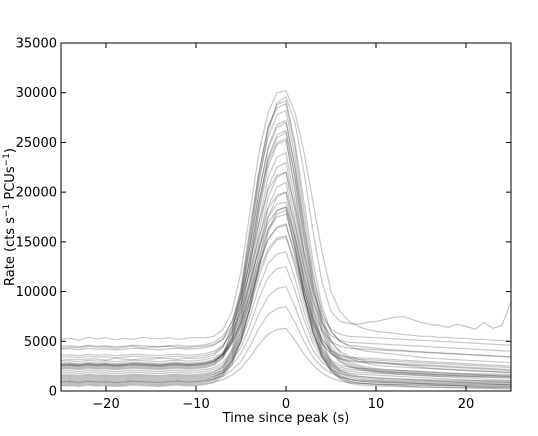 This screenshot has width=538, height=436. Describe the element at coordinates (36, 93) in the screenshot. I see `y-tick-label: 30000` at that location.